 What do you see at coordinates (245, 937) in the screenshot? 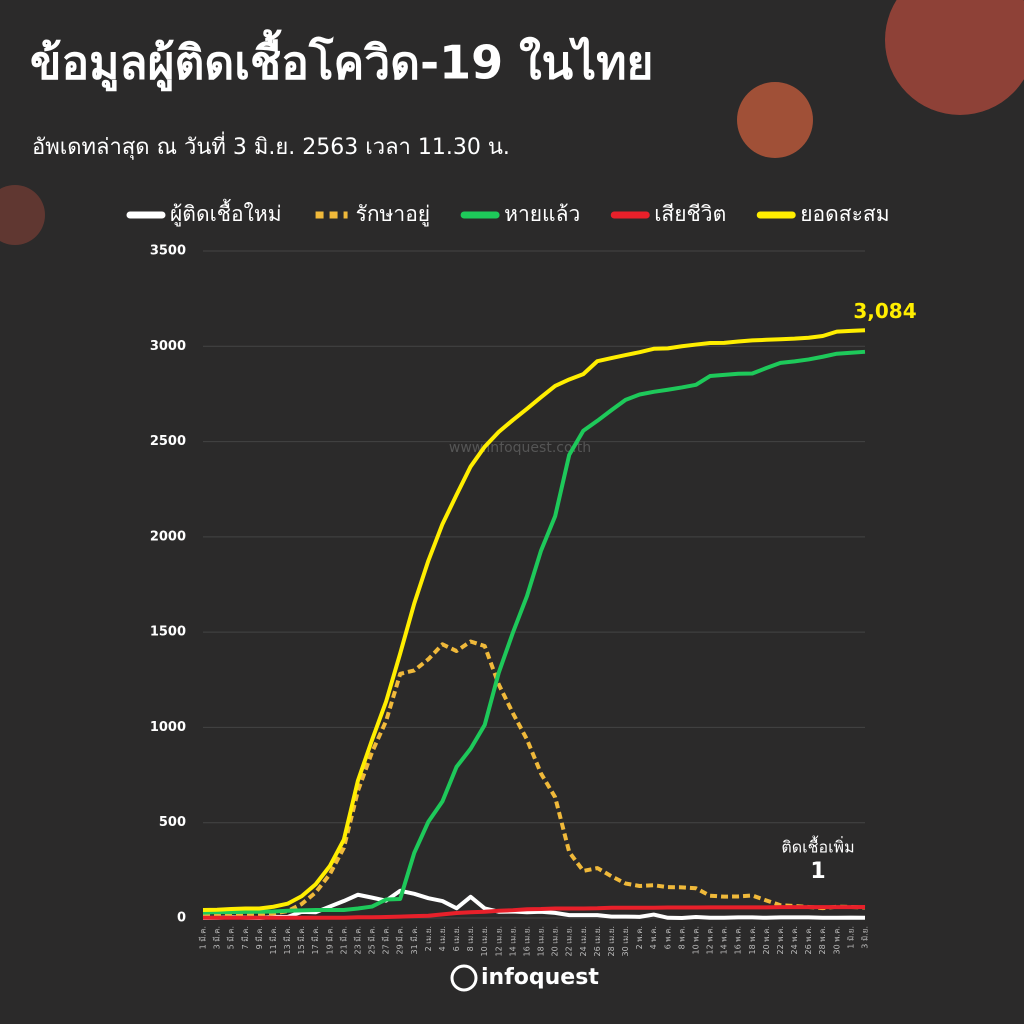
I see `x-tick-label: 7 มี.ค.` at bounding box center [245, 937].